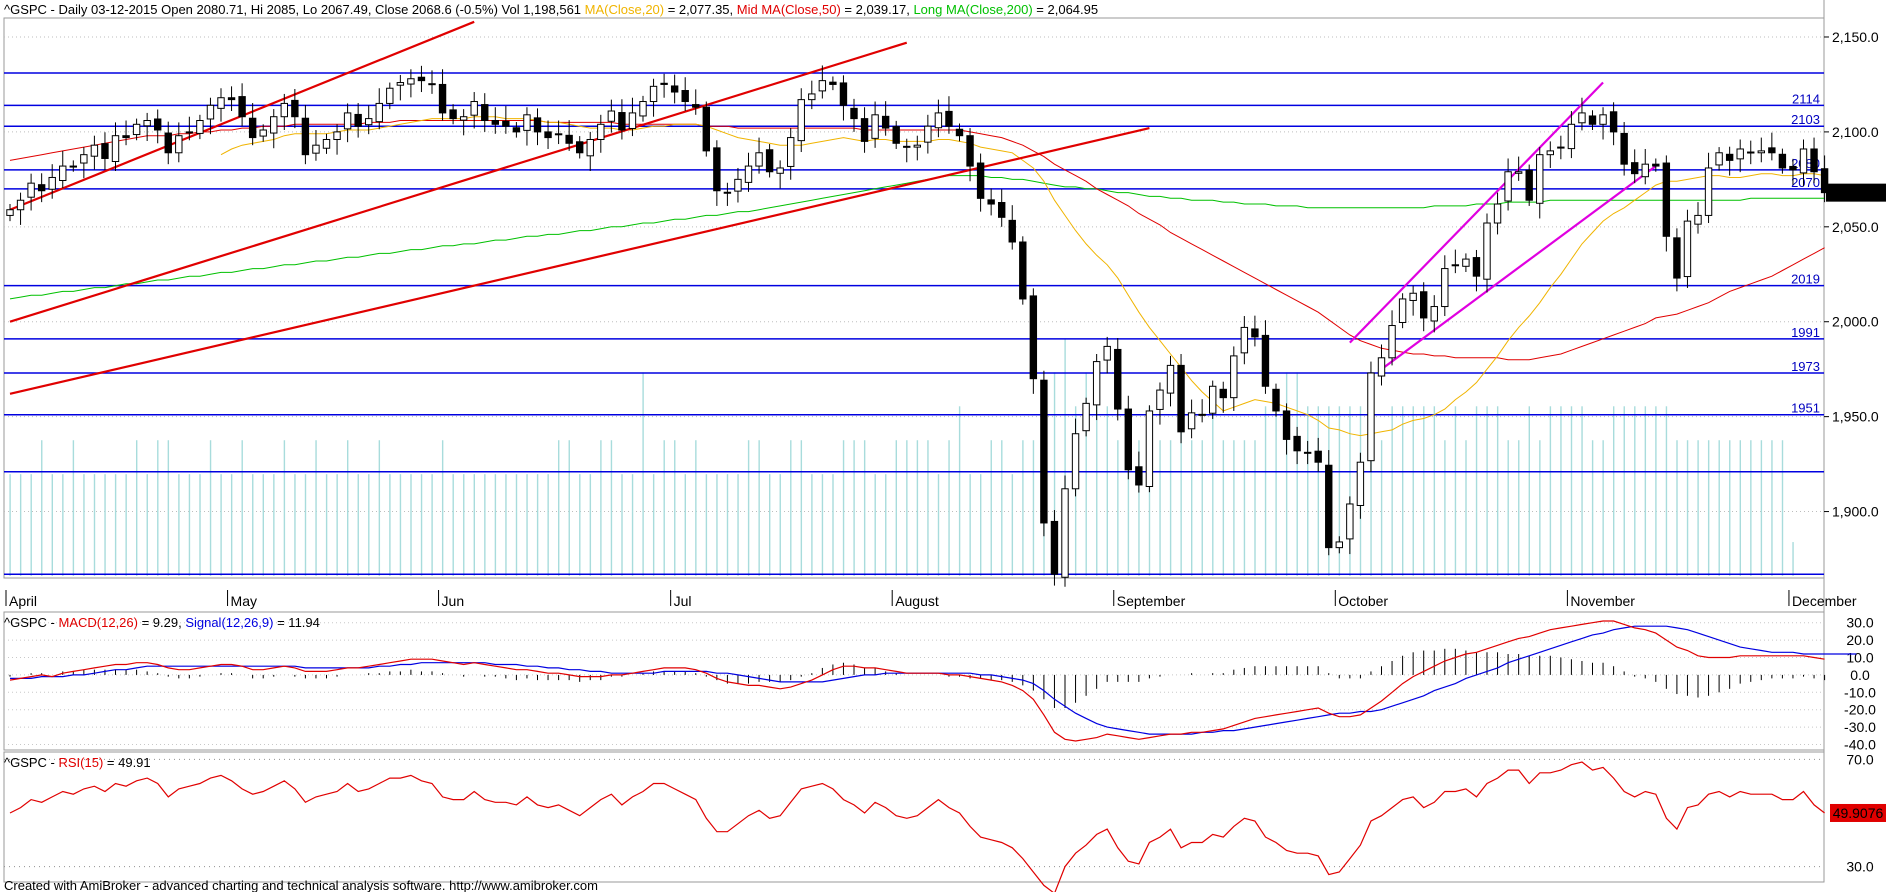  I want to click on macd-tick-label: 10.0, so click(1859, 658).